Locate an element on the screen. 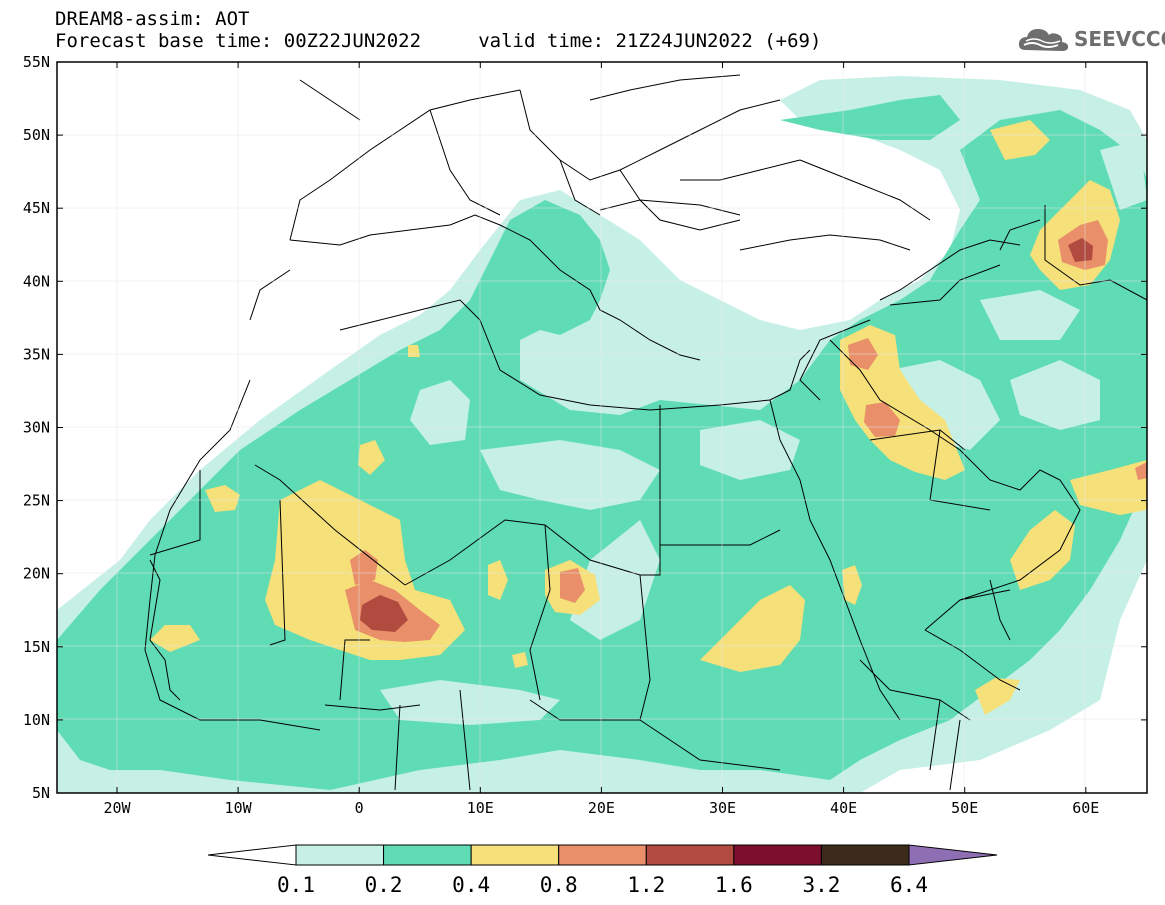 This screenshot has width=1165, height=905. colorbar-label: 1.6 is located at coordinates (734, 885).